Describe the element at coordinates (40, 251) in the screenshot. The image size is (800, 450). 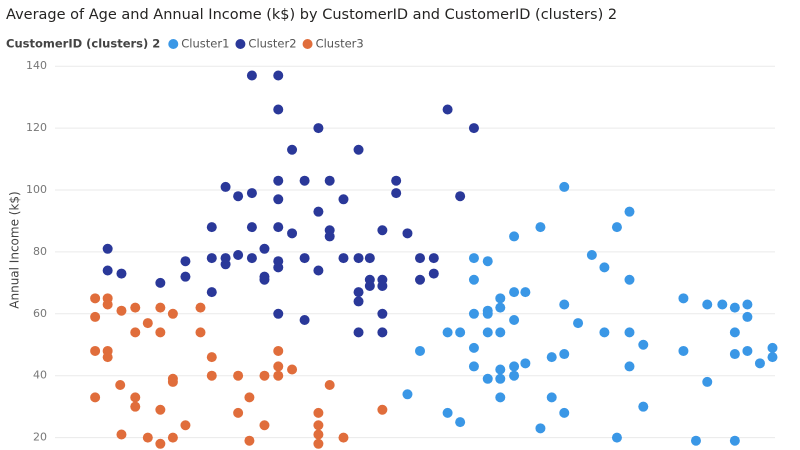
I see `y-tick-label: 80` at that location.